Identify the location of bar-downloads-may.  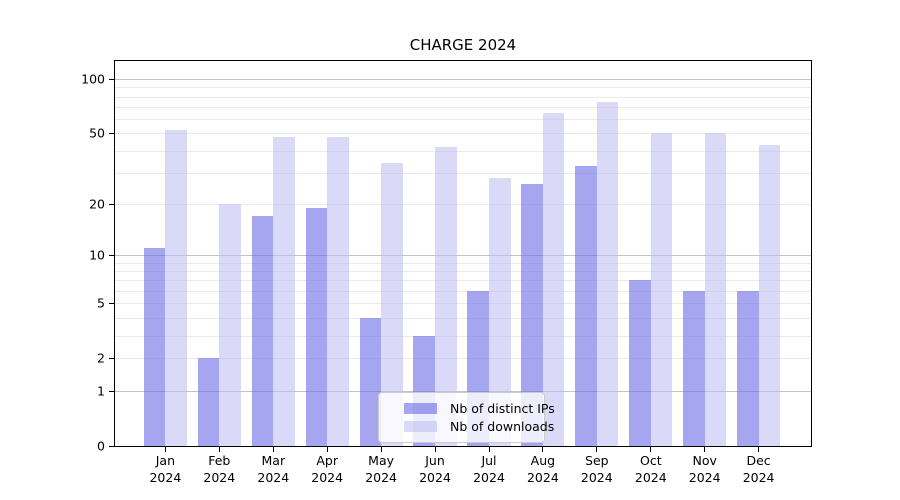
(392, 305).